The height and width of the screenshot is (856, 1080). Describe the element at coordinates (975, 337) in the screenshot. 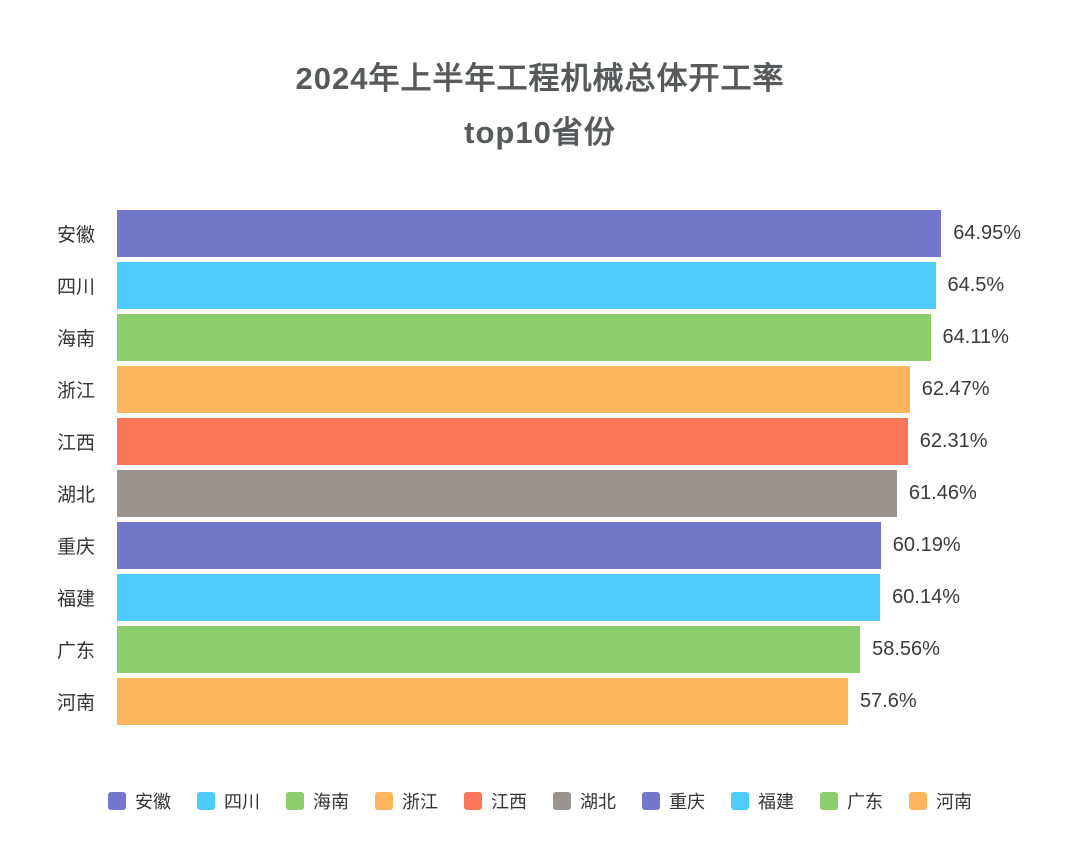

I see `value-label: 64.11%` at that location.